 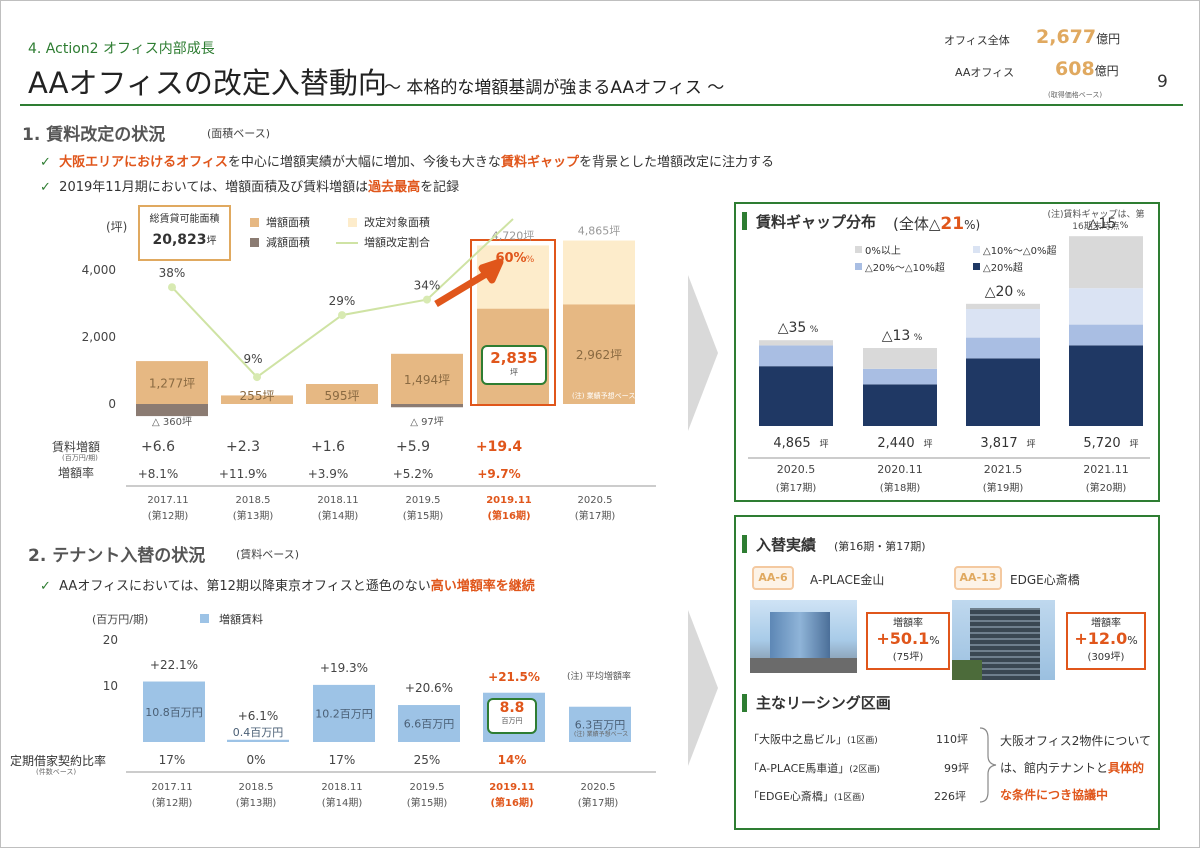 I want to click on legend-swatch-ratio, so click(x=347, y=243).